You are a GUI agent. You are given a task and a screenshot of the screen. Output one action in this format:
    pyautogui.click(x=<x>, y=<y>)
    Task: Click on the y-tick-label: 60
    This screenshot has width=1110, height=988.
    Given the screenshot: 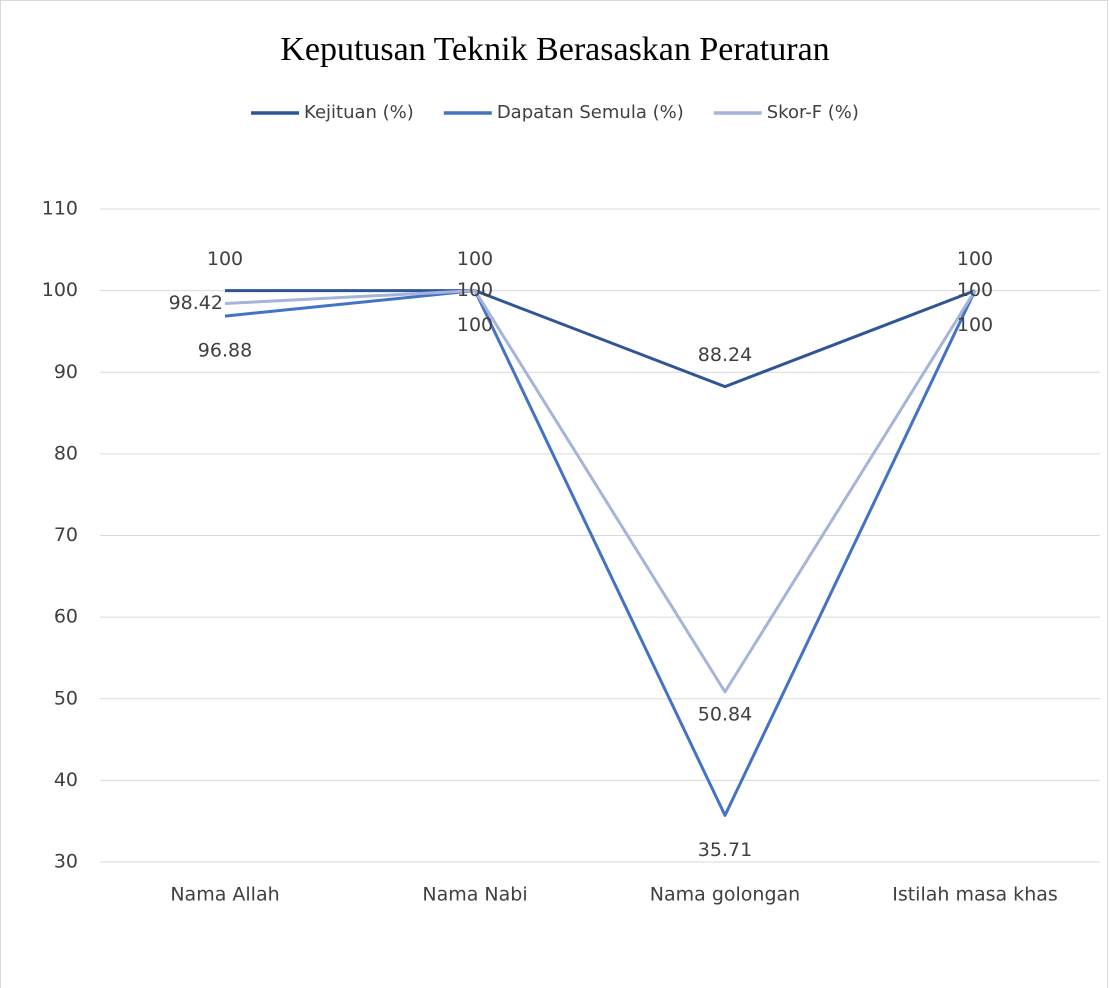 What is the action you would take?
    pyautogui.click(x=66, y=617)
    